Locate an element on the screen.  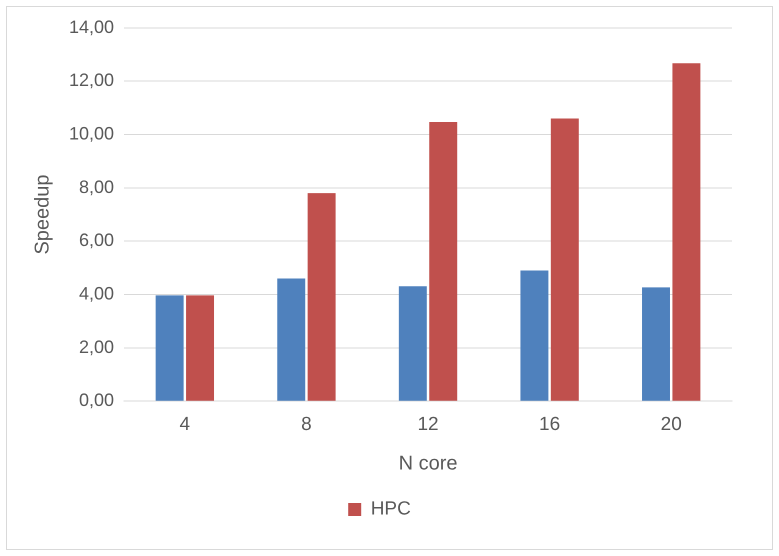
x-tick-label: 8 is located at coordinates (306, 424).